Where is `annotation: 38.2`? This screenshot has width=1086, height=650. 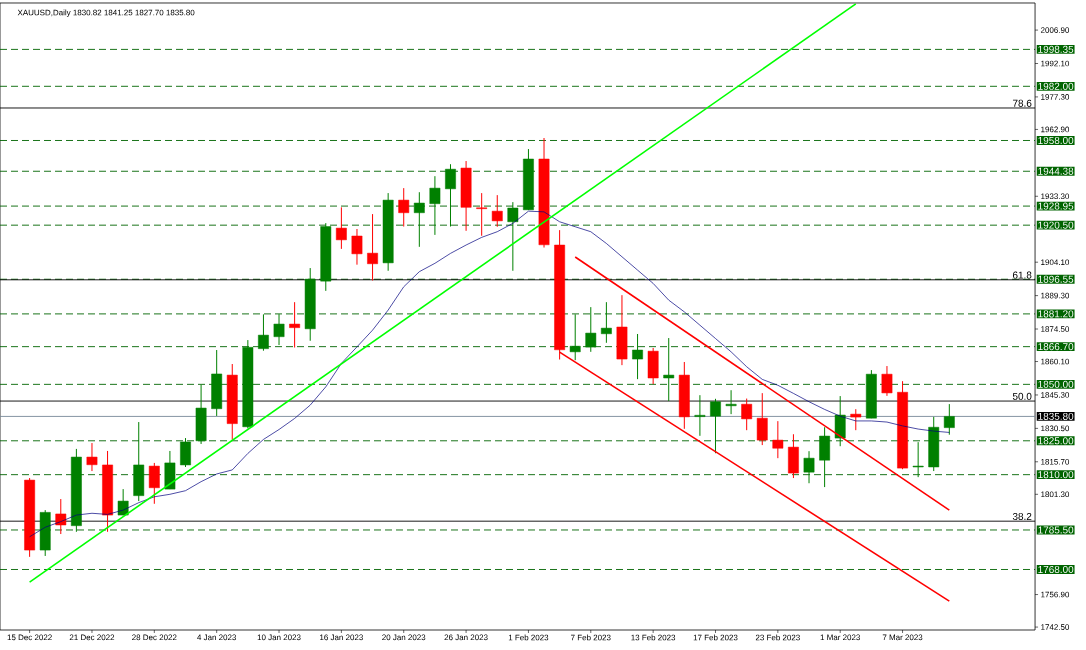
annotation: 38.2 is located at coordinates (1022, 516).